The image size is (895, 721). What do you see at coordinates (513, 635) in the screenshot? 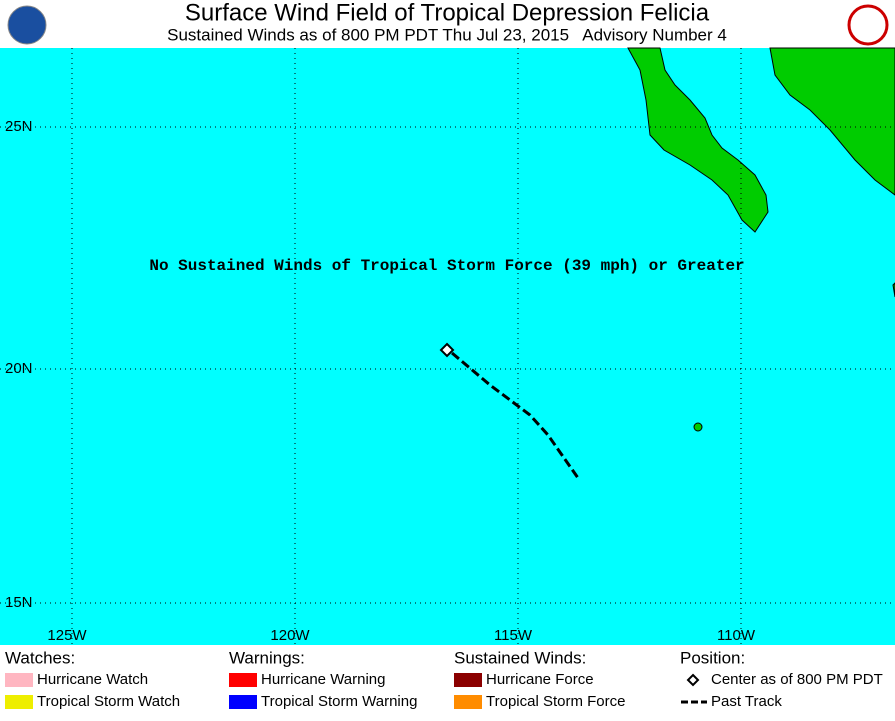
I see `lon-label: 115W` at bounding box center [513, 635].